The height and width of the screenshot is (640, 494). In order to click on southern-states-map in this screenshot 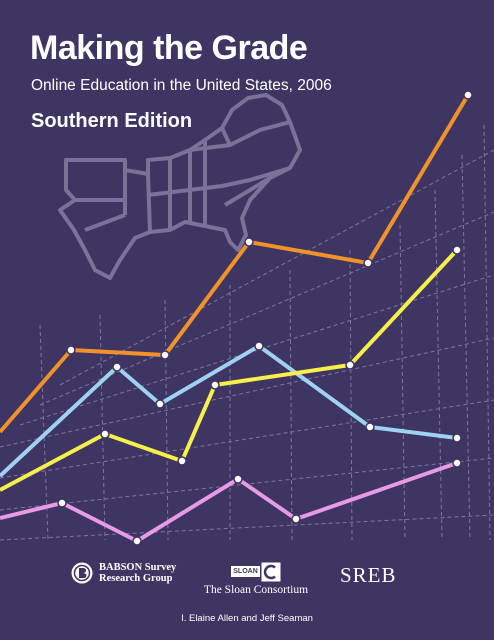, I will do `click(180, 186)`.